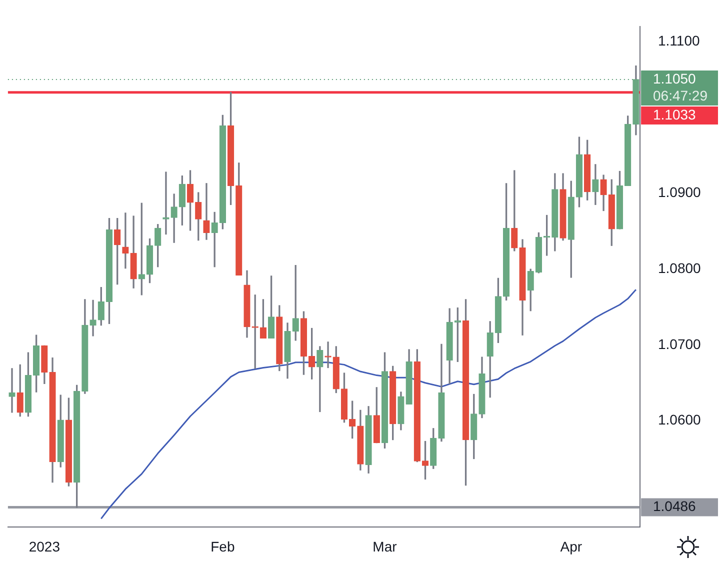 The image size is (727, 562). I want to click on y-tick-label: 1.0700, so click(680, 344).